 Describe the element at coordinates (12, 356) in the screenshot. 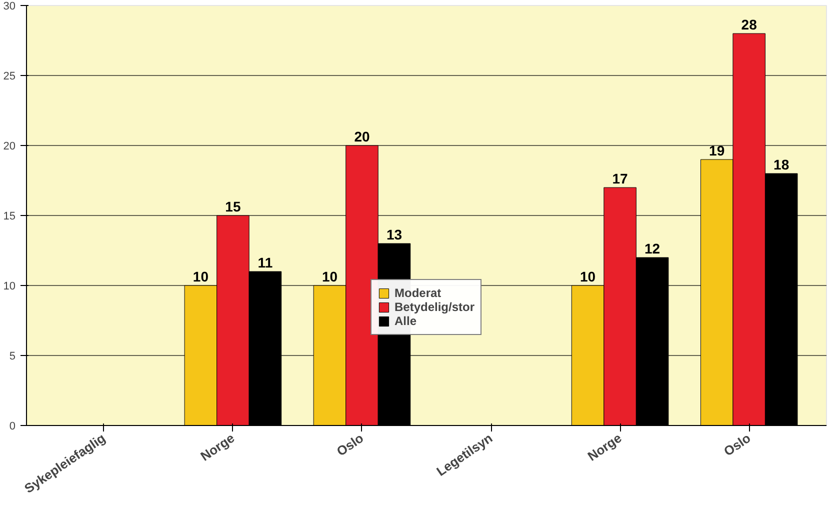

I see `y-tick-label: 5` at that location.